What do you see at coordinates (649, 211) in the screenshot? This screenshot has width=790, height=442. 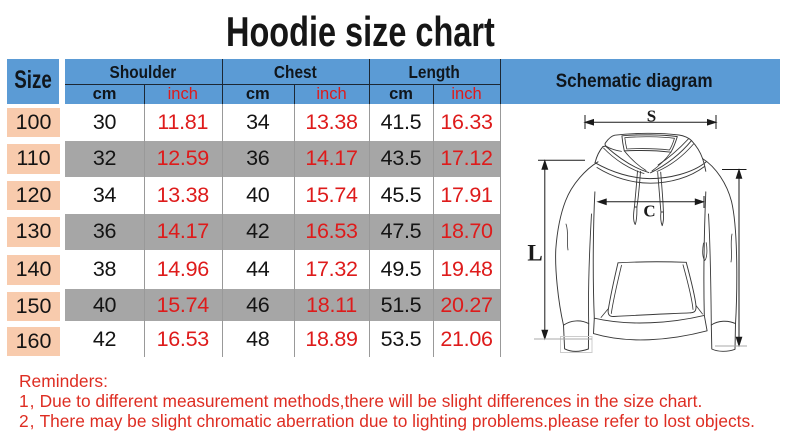 I see `svg-text: C` at bounding box center [649, 211].